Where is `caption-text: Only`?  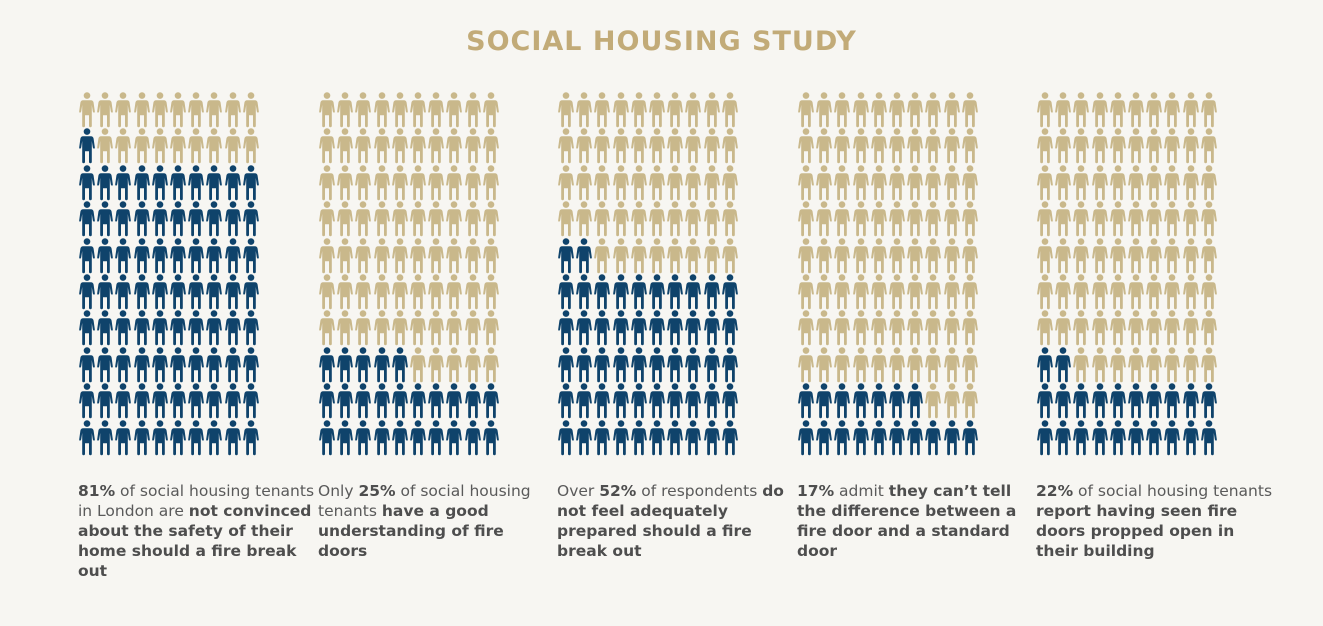 caption-text: Only is located at coordinates (338, 491).